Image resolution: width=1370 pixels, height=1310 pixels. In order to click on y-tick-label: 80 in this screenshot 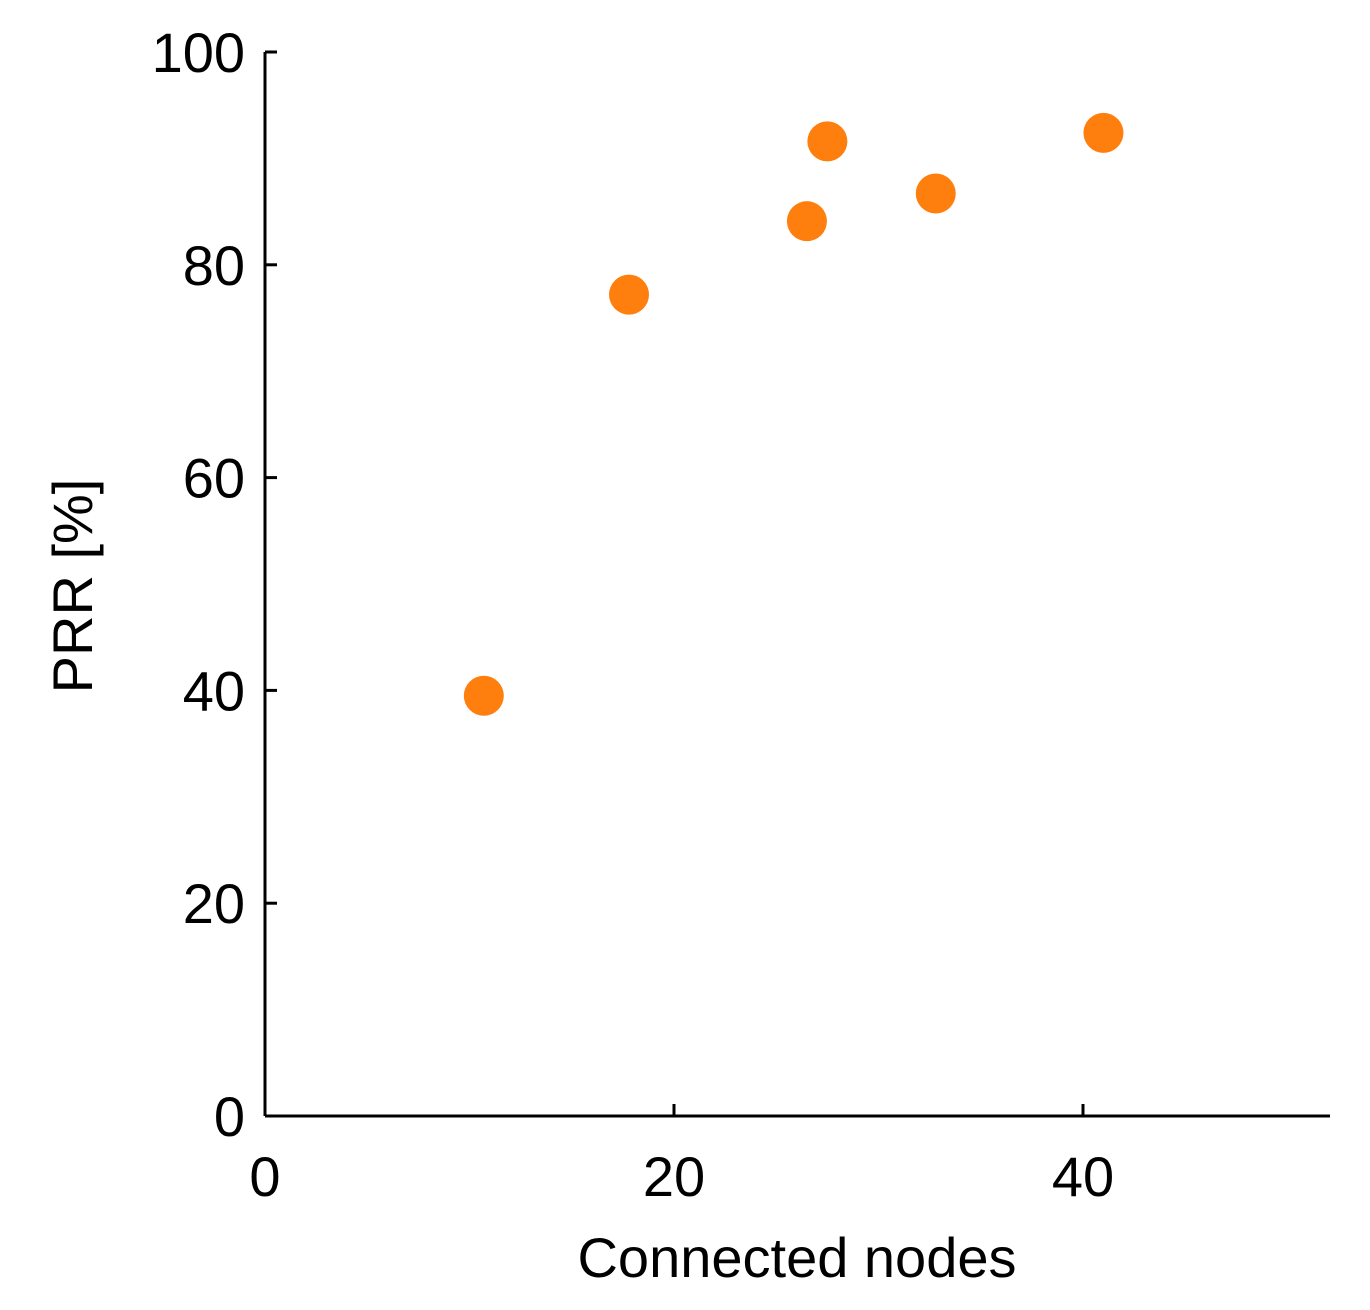, I will do `click(214, 265)`.